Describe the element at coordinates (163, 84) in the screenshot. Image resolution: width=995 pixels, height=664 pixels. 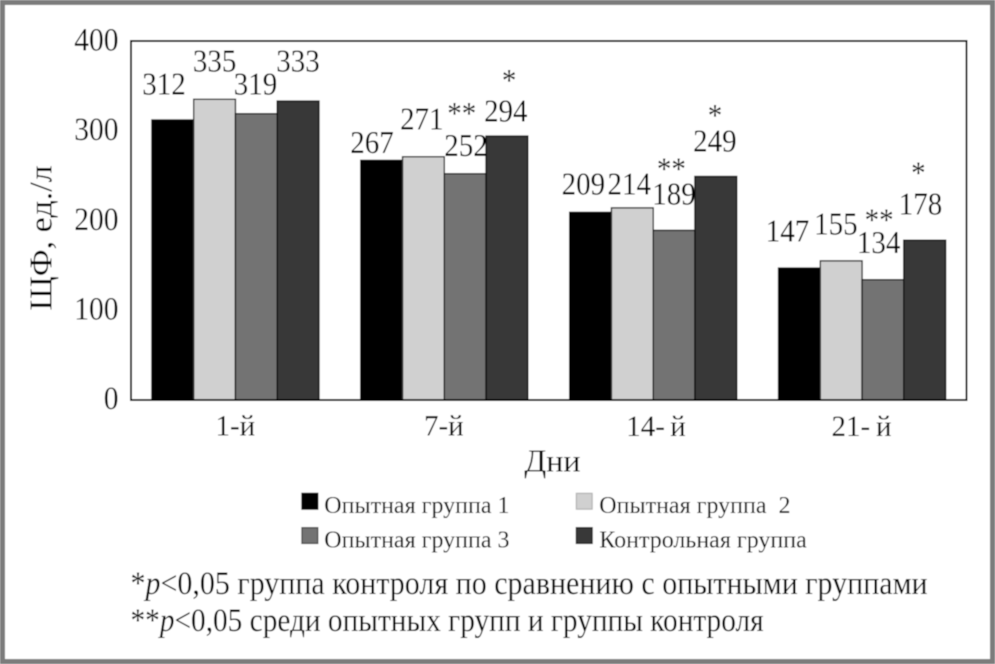
I see `svg-text: 312` at that location.